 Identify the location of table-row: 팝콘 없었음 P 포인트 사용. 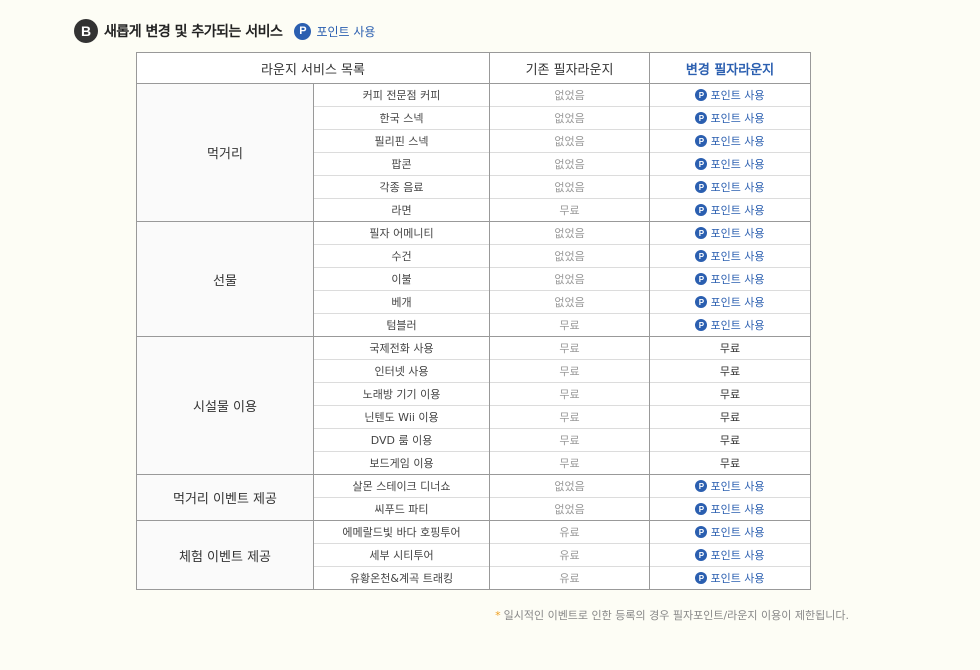
(474, 164).